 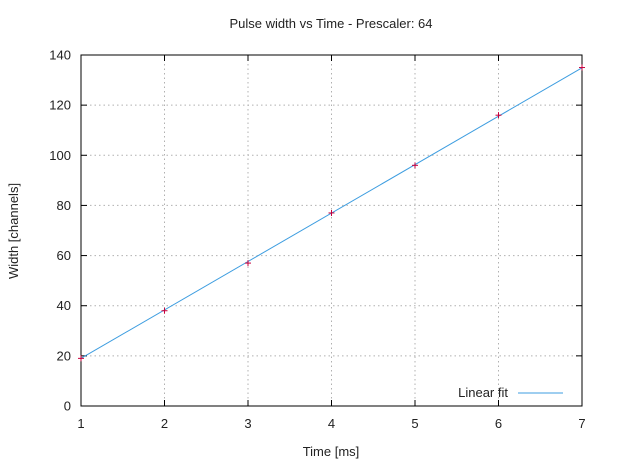 What do you see at coordinates (64, 355) in the screenshot?
I see `y-tick-label: 20` at bounding box center [64, 355].